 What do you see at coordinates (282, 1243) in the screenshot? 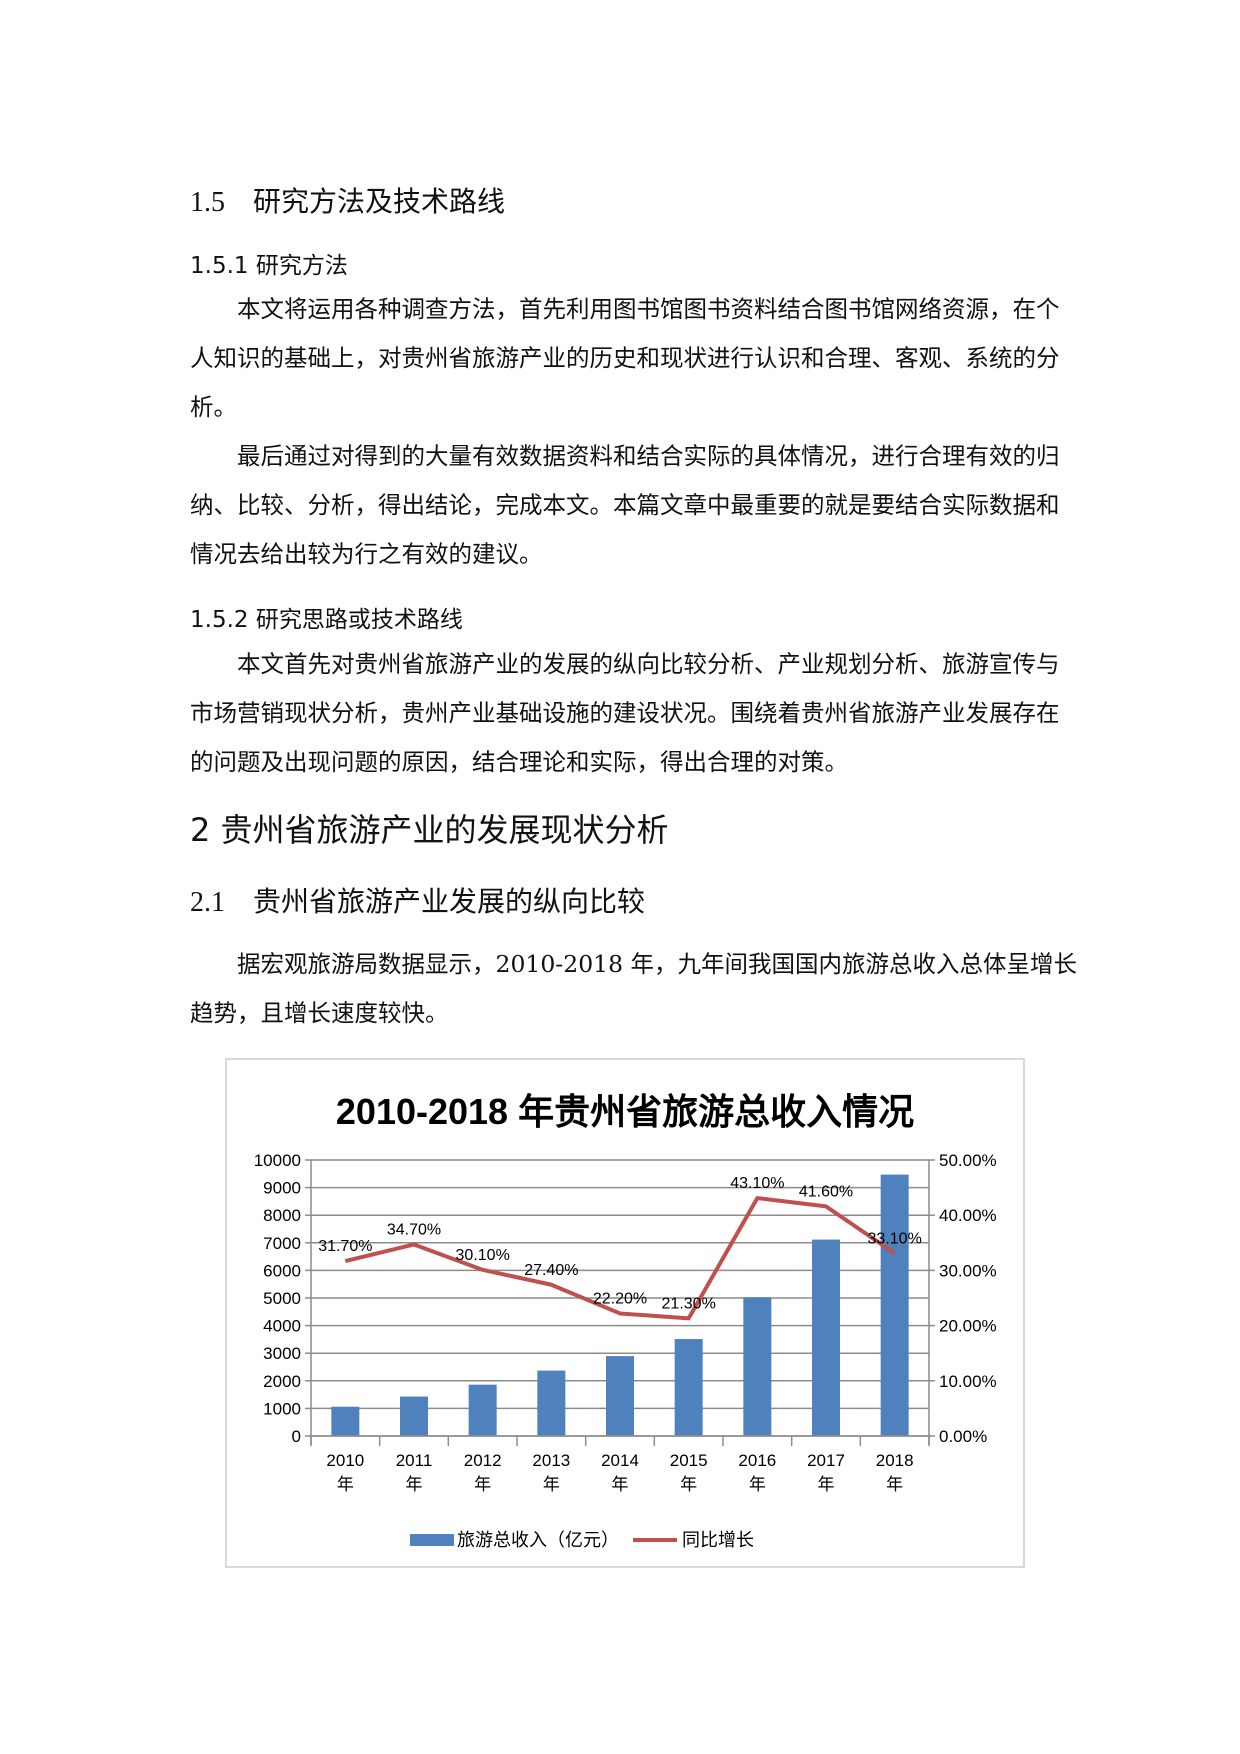
I see `y-left-tick-label: 7000` at bounding box center [282, 1243].